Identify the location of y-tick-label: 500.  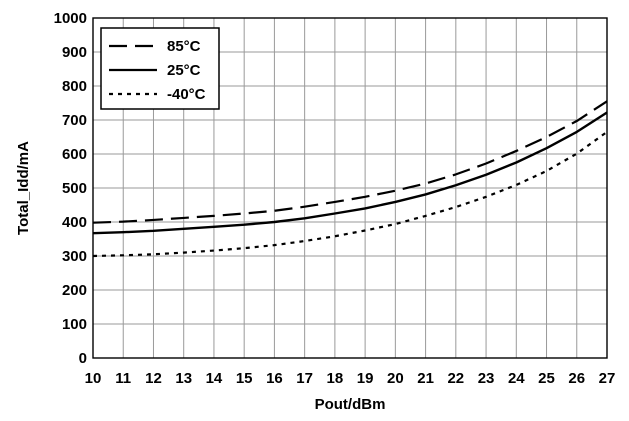
(74, 188).